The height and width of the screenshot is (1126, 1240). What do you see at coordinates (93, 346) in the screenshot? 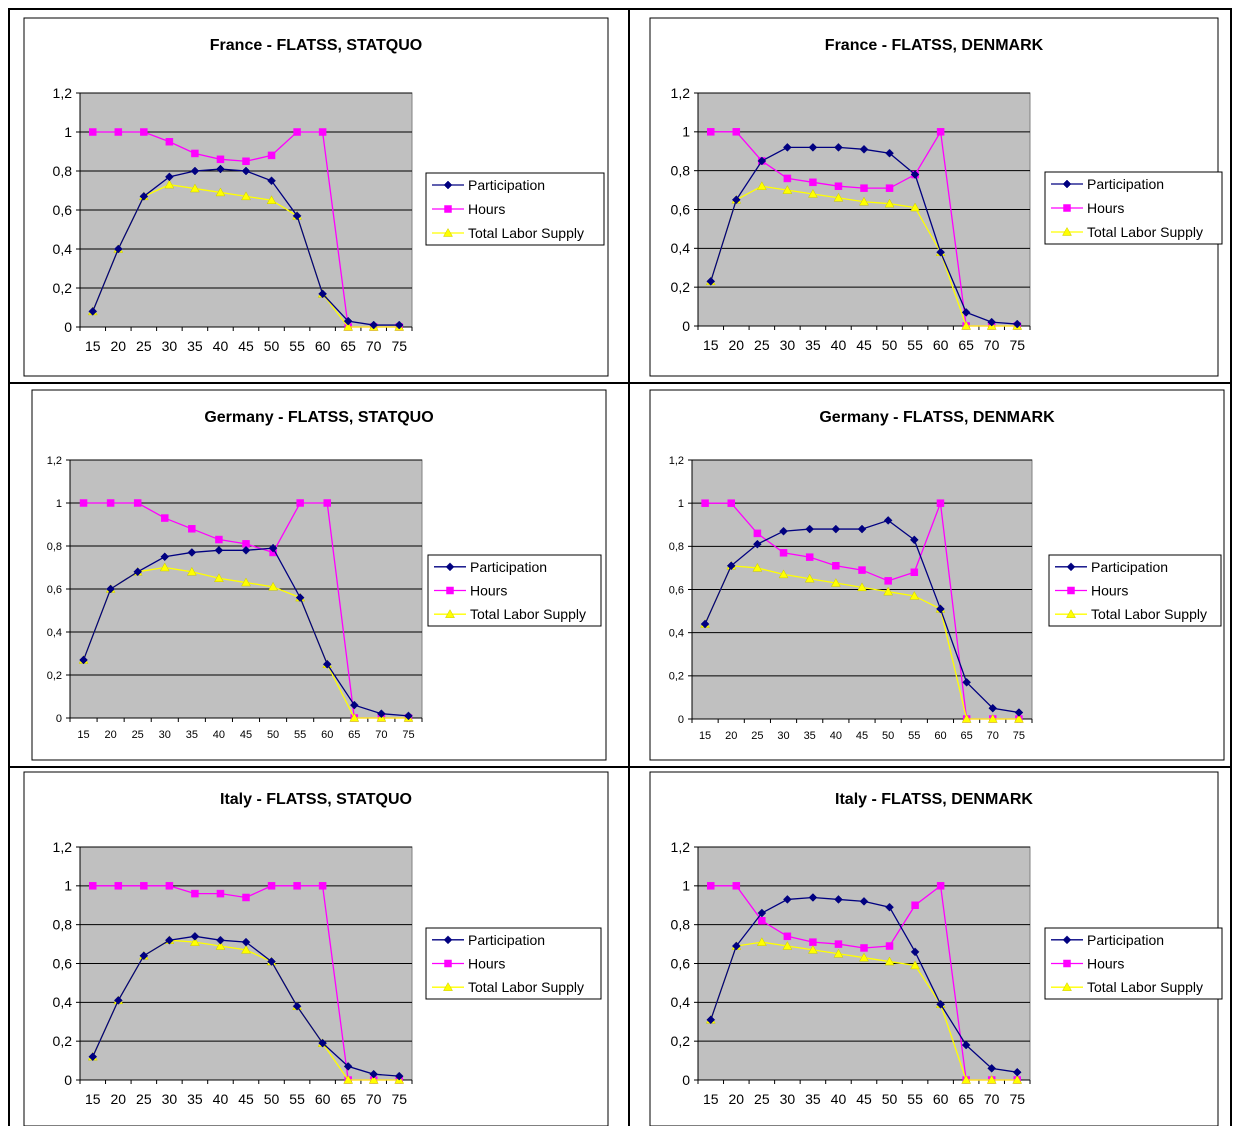
I see `x-tick-label: 15` at bounding box center [93, 346].